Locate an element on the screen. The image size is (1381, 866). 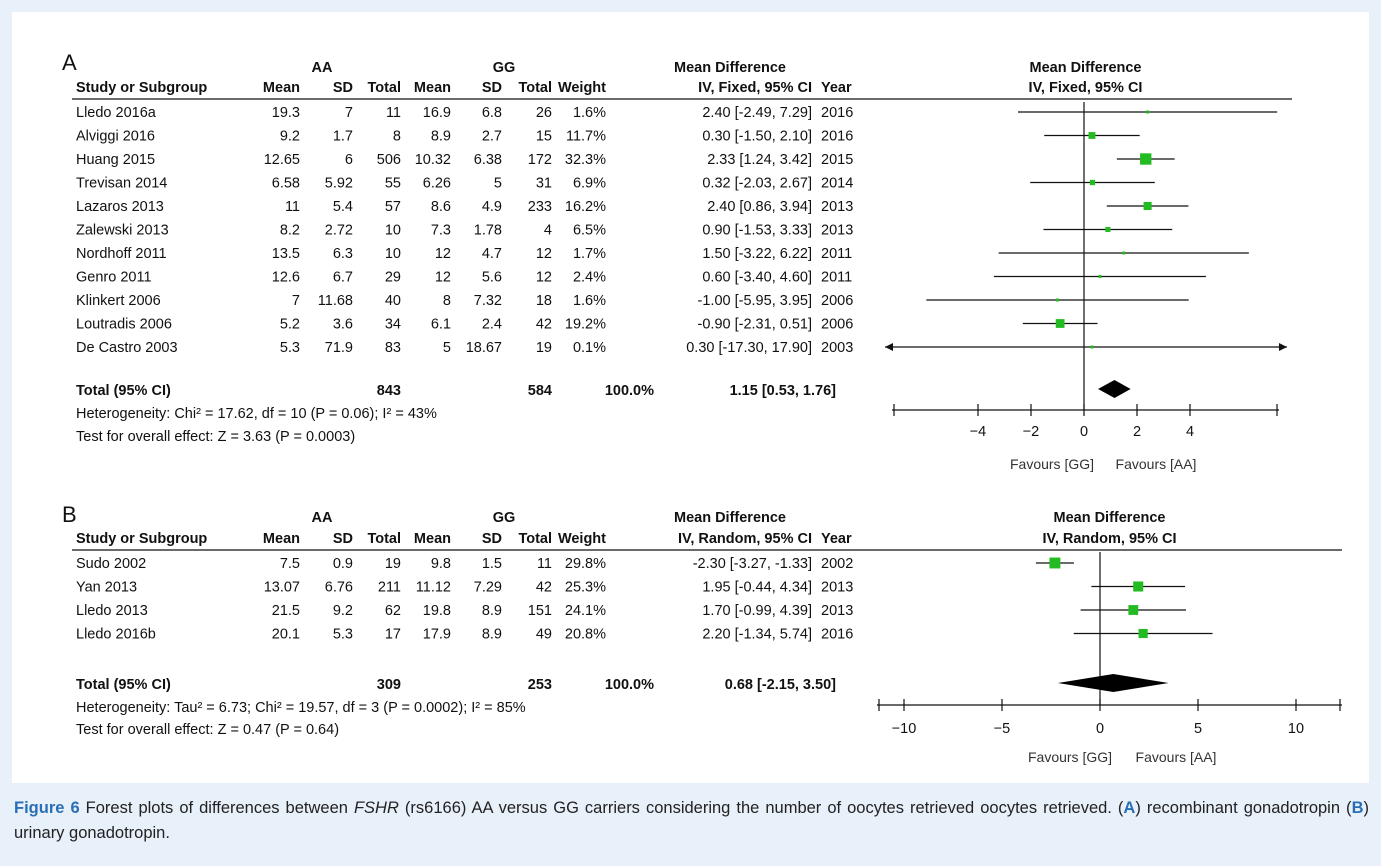
panel-a-row-2-year: 2015 is located at coordinates (837, 160).